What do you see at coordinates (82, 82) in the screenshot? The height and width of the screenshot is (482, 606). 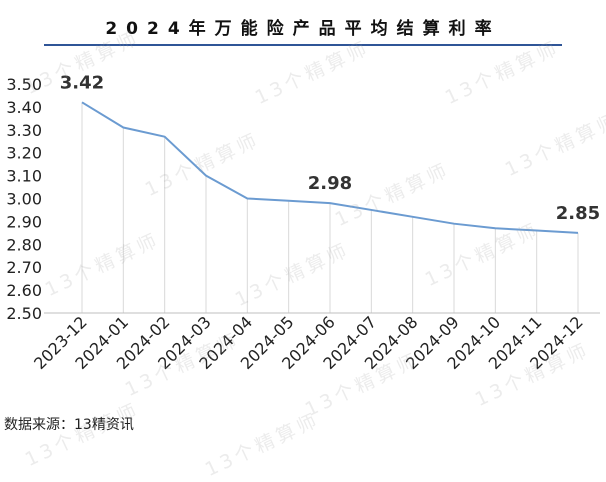 I see `data-label: 3.42` at bounding box center [82, 82].